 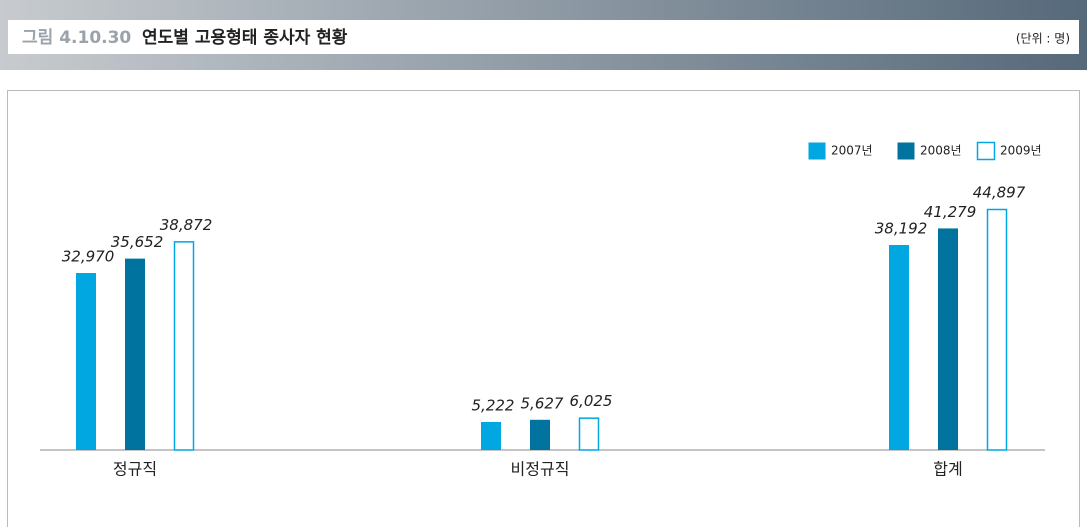 I want to click on value-label: 38,192, so click(x=901, y=228).